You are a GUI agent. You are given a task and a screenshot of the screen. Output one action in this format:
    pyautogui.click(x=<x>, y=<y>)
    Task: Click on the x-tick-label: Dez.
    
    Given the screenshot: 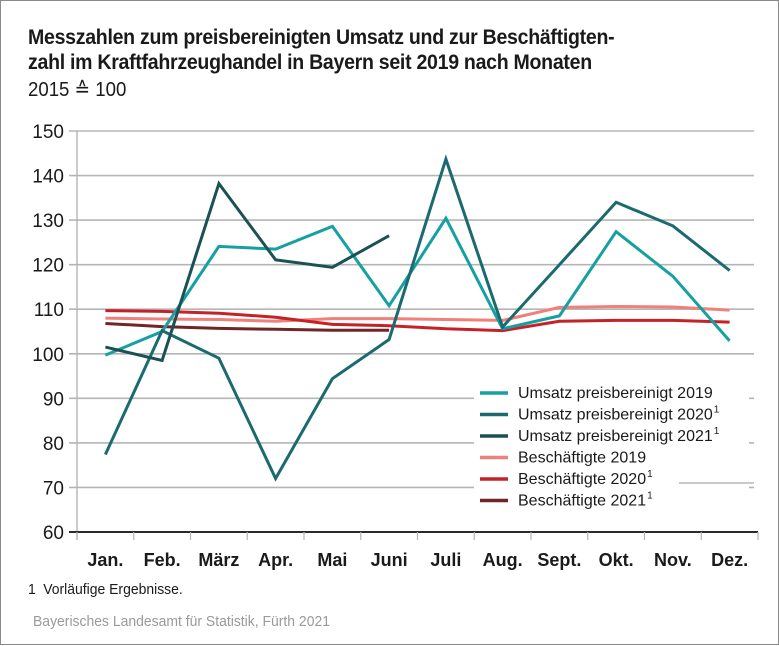 What is the action you would take?
    pyautogui.click(x=729, y=560)
    